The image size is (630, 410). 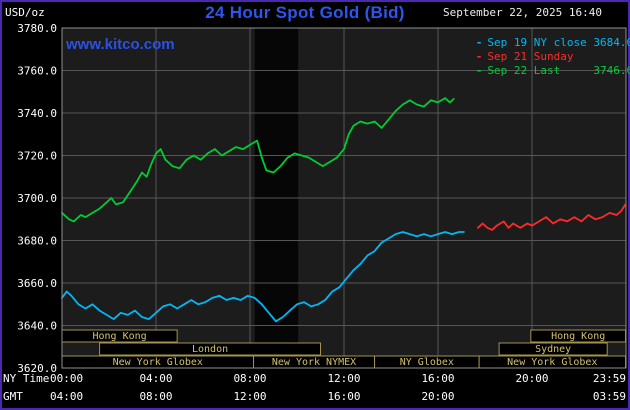 What do you see at coordinates (37, 326) in the screenshot?
I see `y-tick-label: 3640.0` at bounding box center [37, 326].